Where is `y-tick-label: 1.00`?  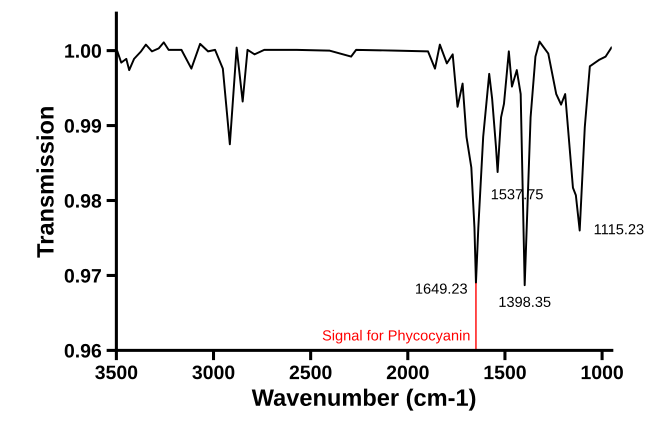 y-tick-label: 1.00 is located at coordinates (83, 51).